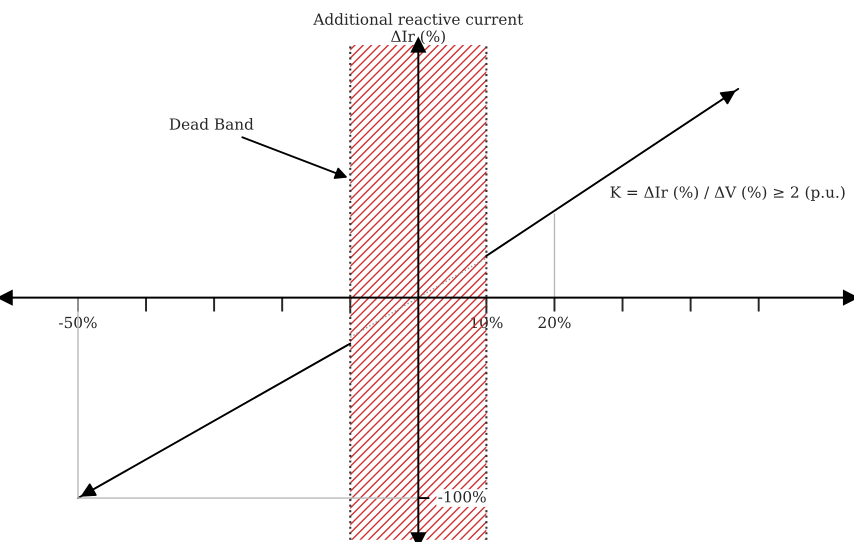 The height and width of the screenshot is (542, 854). I want to click on x-tick-label: 20%, so click(554, 322).